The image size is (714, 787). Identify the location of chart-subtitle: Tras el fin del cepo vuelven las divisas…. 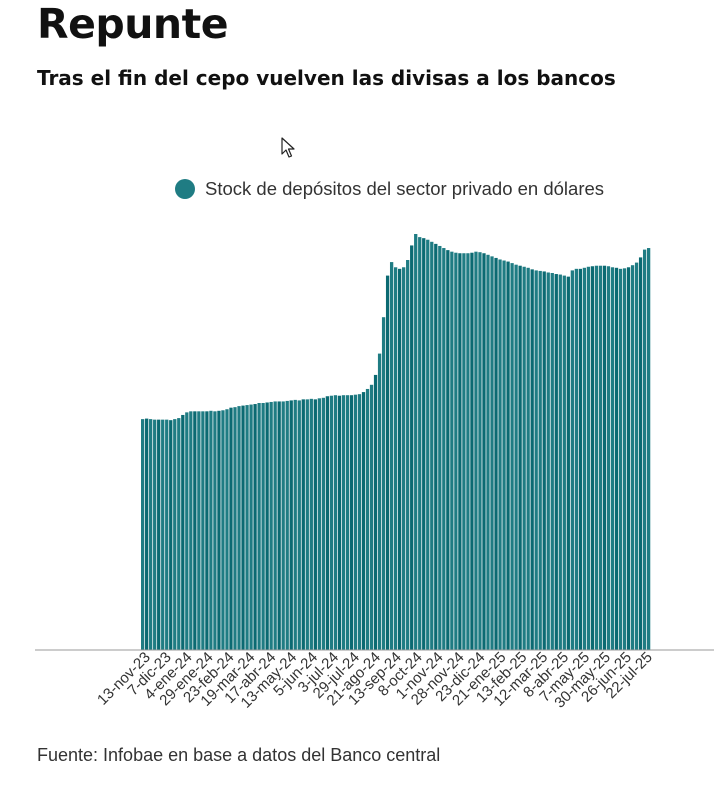
(326, 78).